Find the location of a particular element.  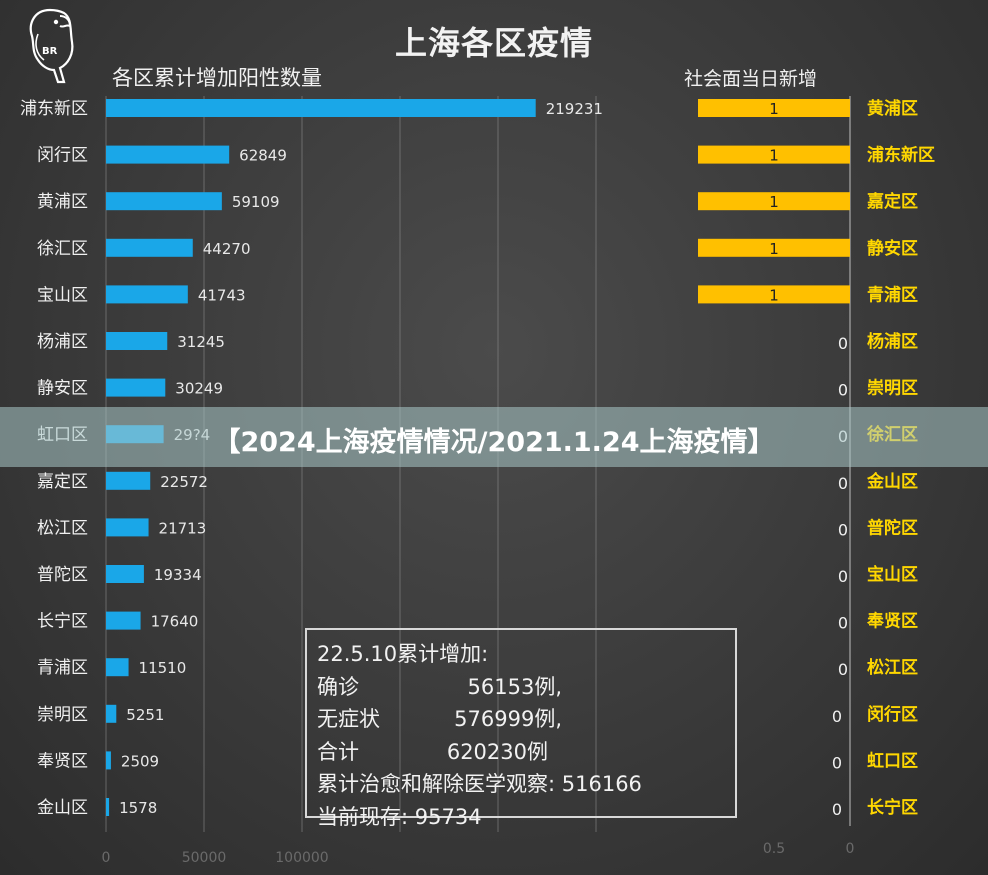

summary-value: 516166 is located at coordinates (598, 784).